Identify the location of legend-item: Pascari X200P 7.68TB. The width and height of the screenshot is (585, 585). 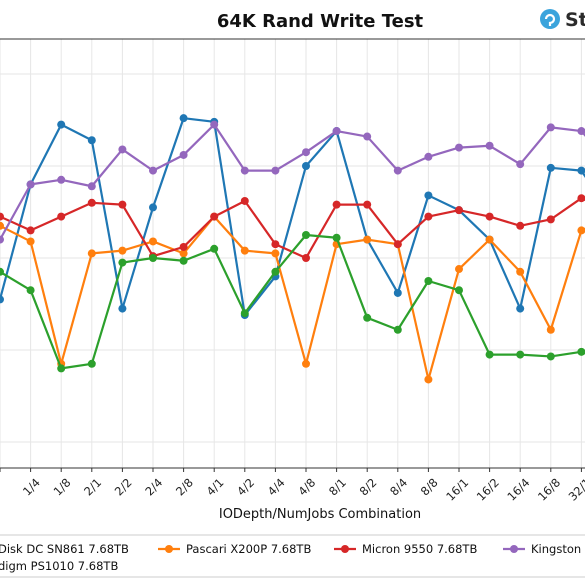
(234, 549).